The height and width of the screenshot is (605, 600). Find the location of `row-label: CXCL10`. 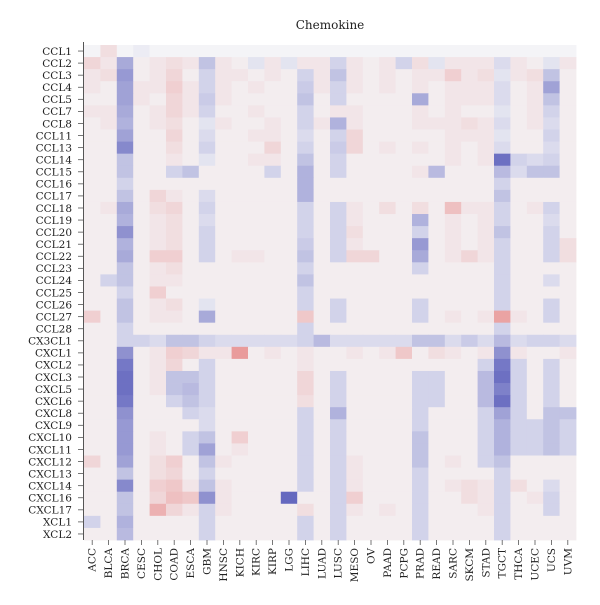

row-label: CXCL10 is located at coordinates (50, 438).